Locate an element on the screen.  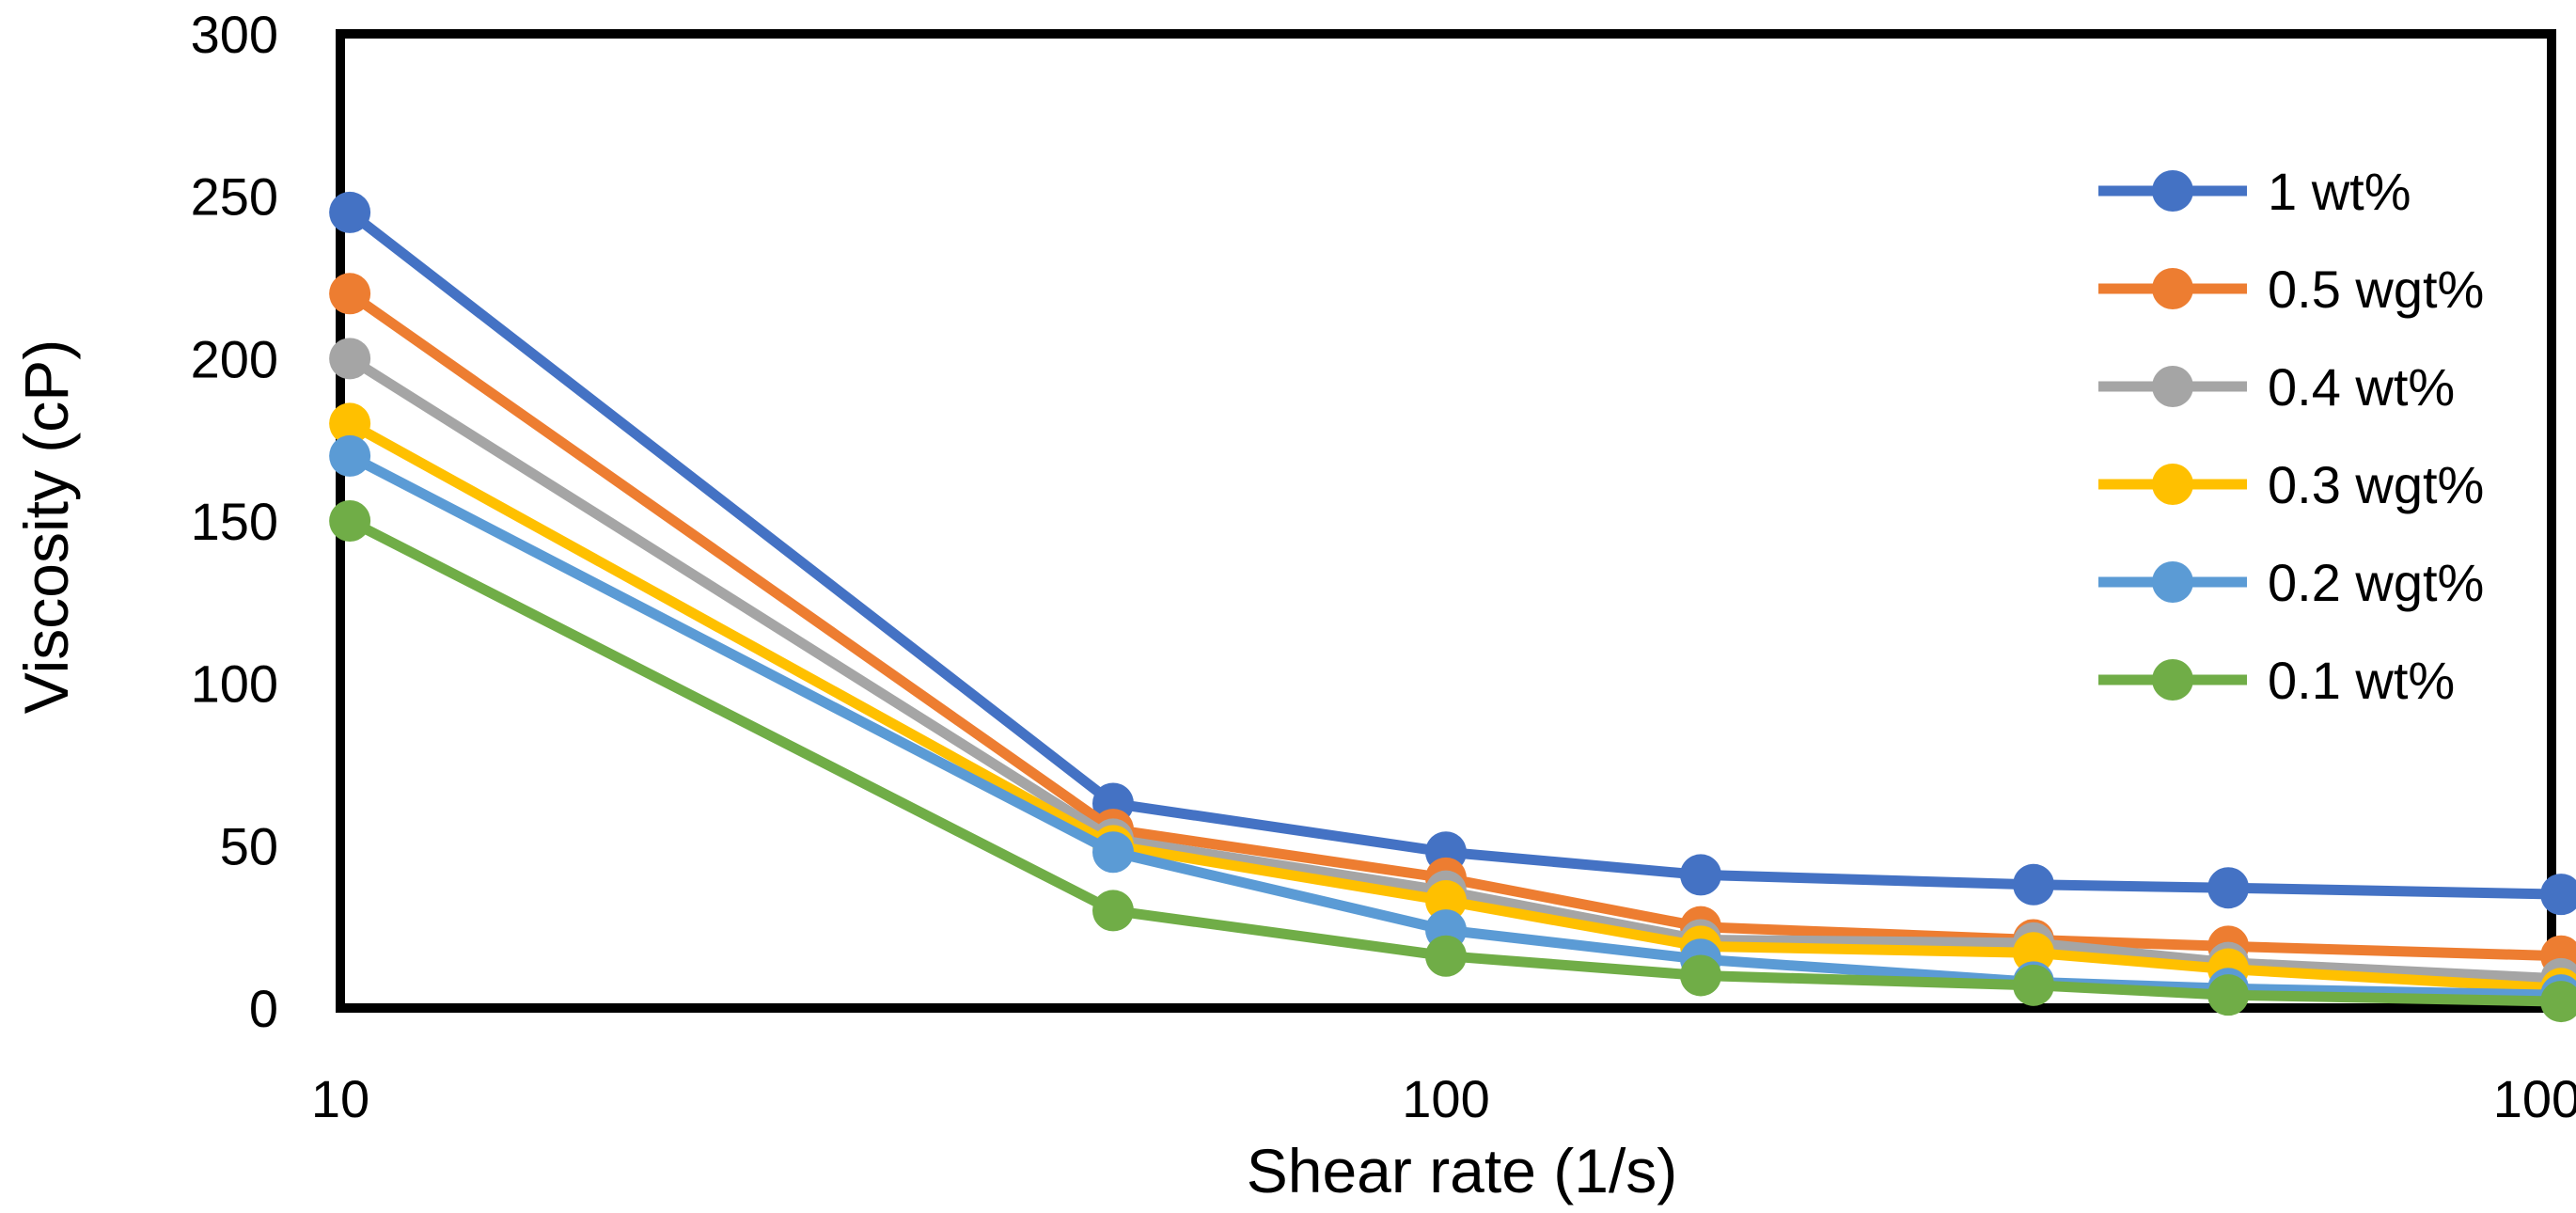
legend-label: 0.3 wgt% is located at coordinates (2376, 485).